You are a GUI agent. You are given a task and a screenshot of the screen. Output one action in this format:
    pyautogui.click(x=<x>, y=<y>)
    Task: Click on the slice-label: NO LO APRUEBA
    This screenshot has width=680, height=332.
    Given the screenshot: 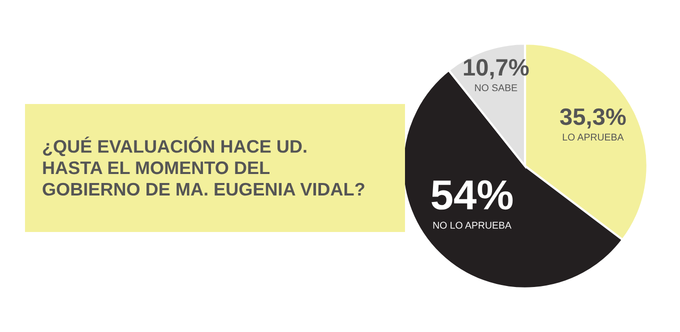 What is the action you would take?
    pyautogui.click(x=472, y=225)
    